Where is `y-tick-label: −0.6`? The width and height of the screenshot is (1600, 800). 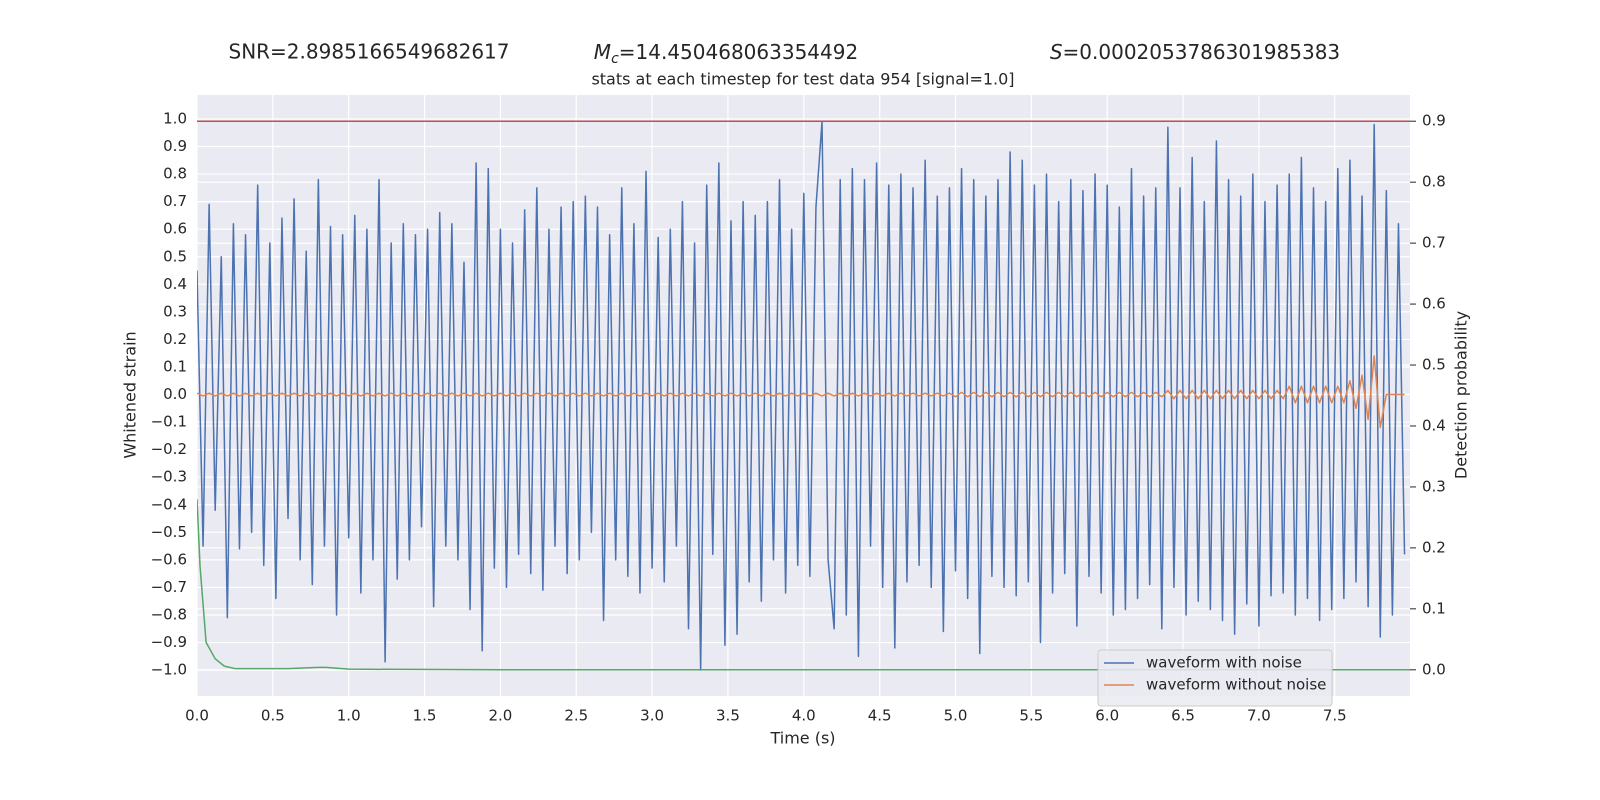
y-tick-label: −0.6 is located at coordinates (169, 559).